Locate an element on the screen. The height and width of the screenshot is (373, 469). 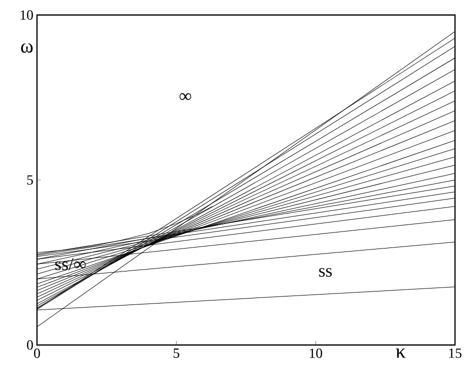
y-tick-label: 0 is located at coordinates (30, 345).